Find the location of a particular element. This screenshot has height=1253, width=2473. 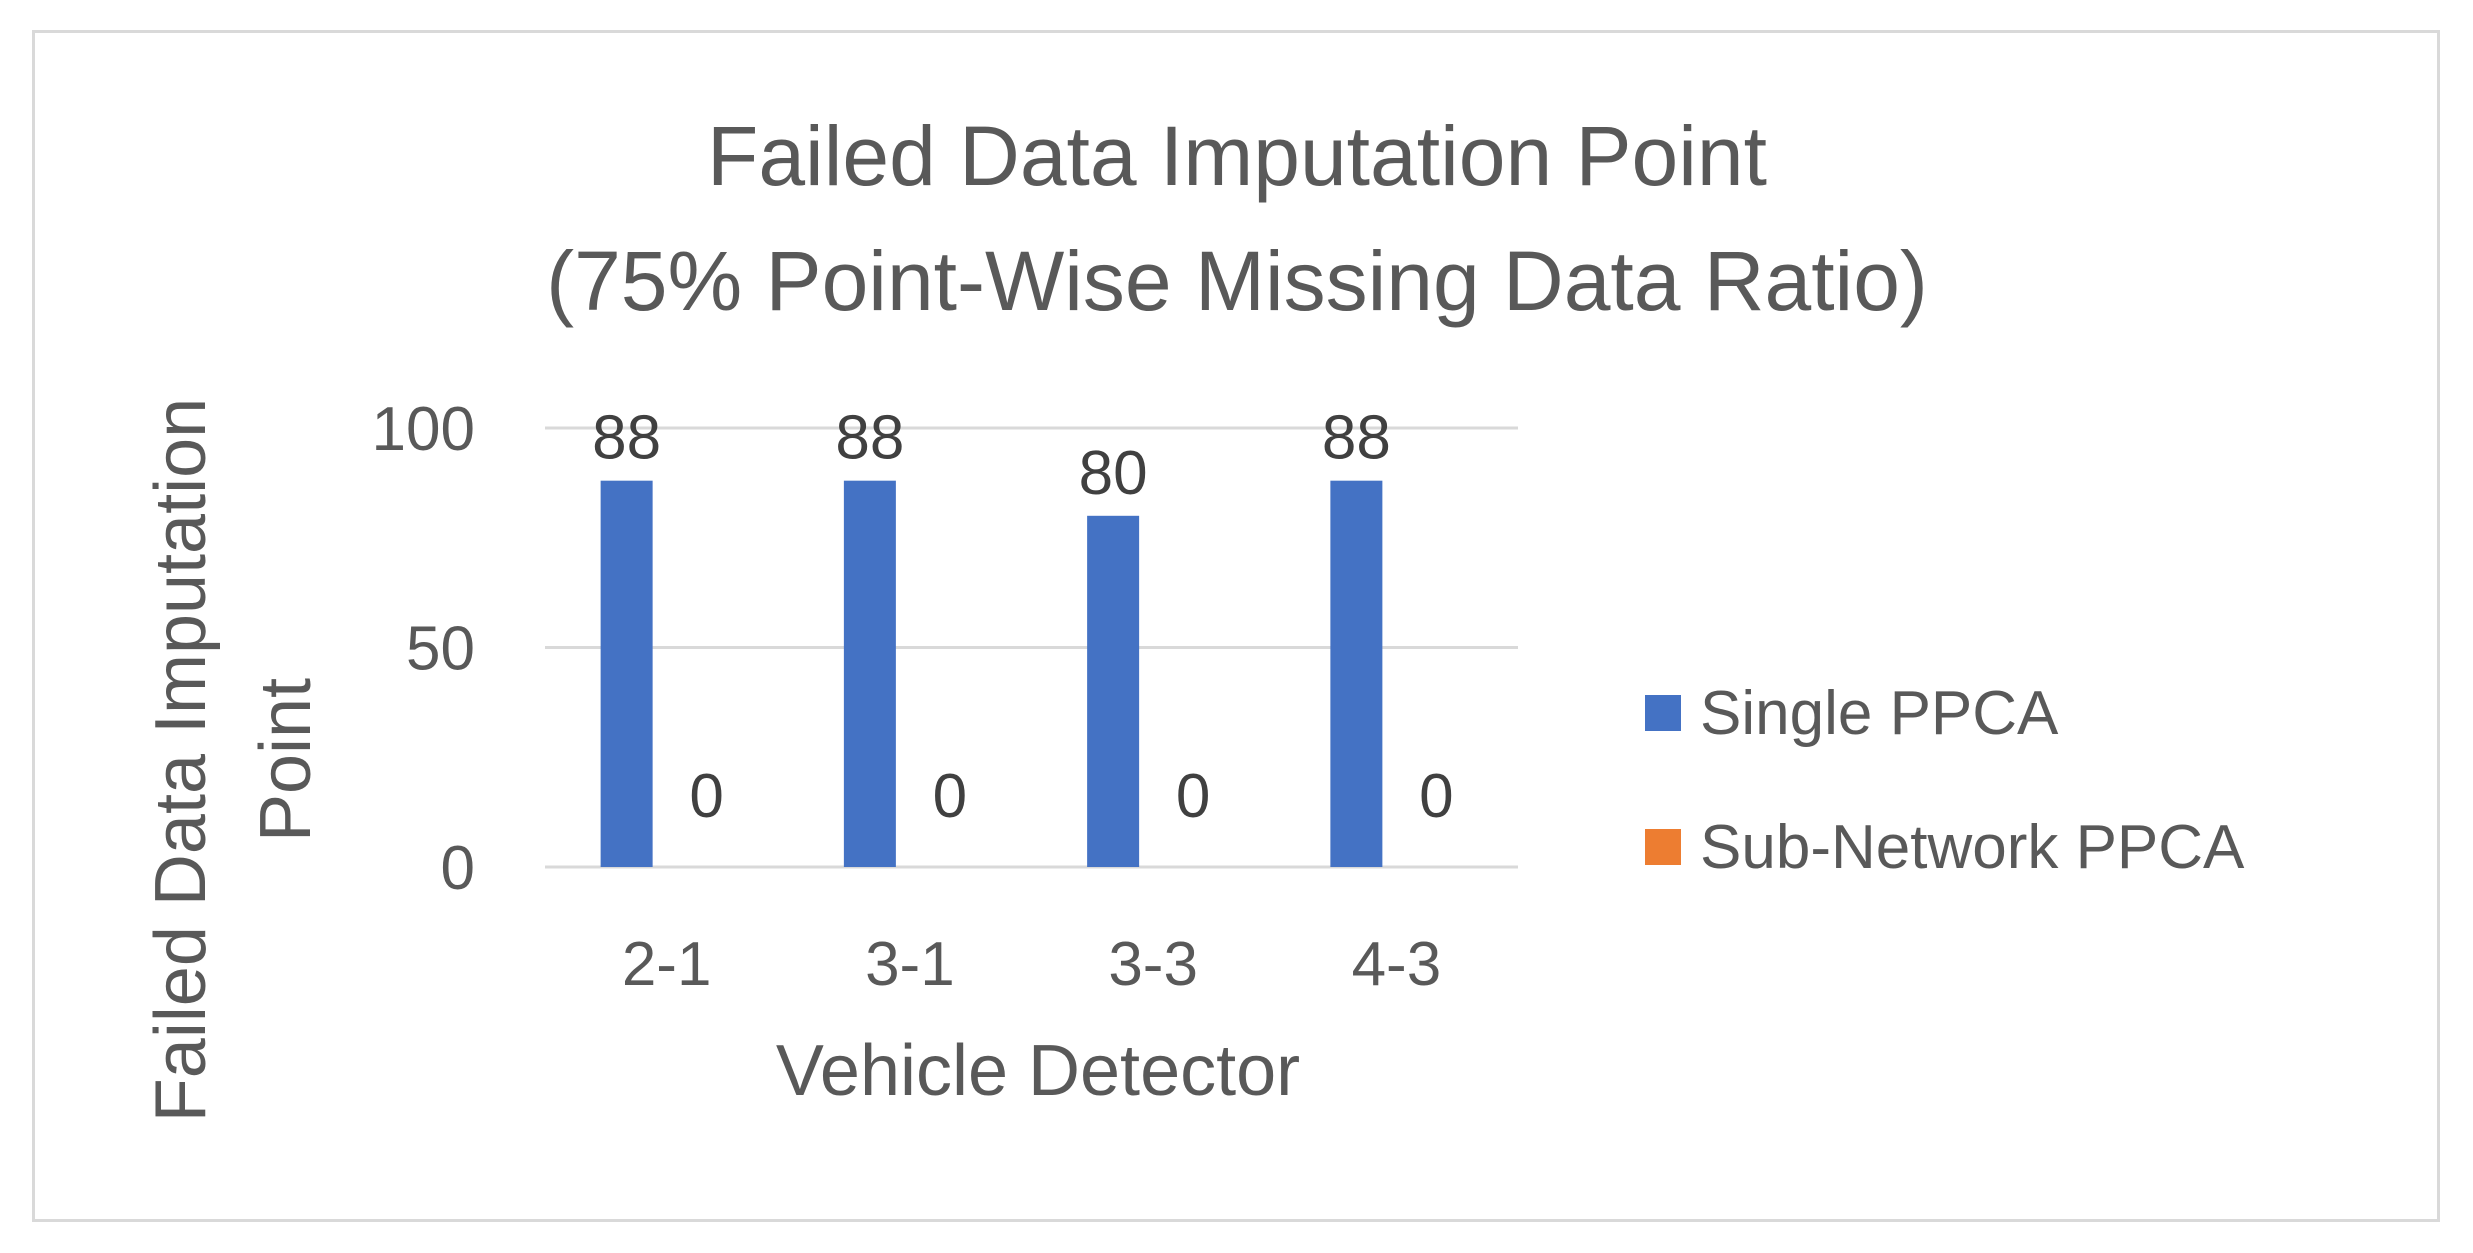

legend-label-sub-network-ppca: Sub-Network PPCA is located at coordinates (1972, 847).